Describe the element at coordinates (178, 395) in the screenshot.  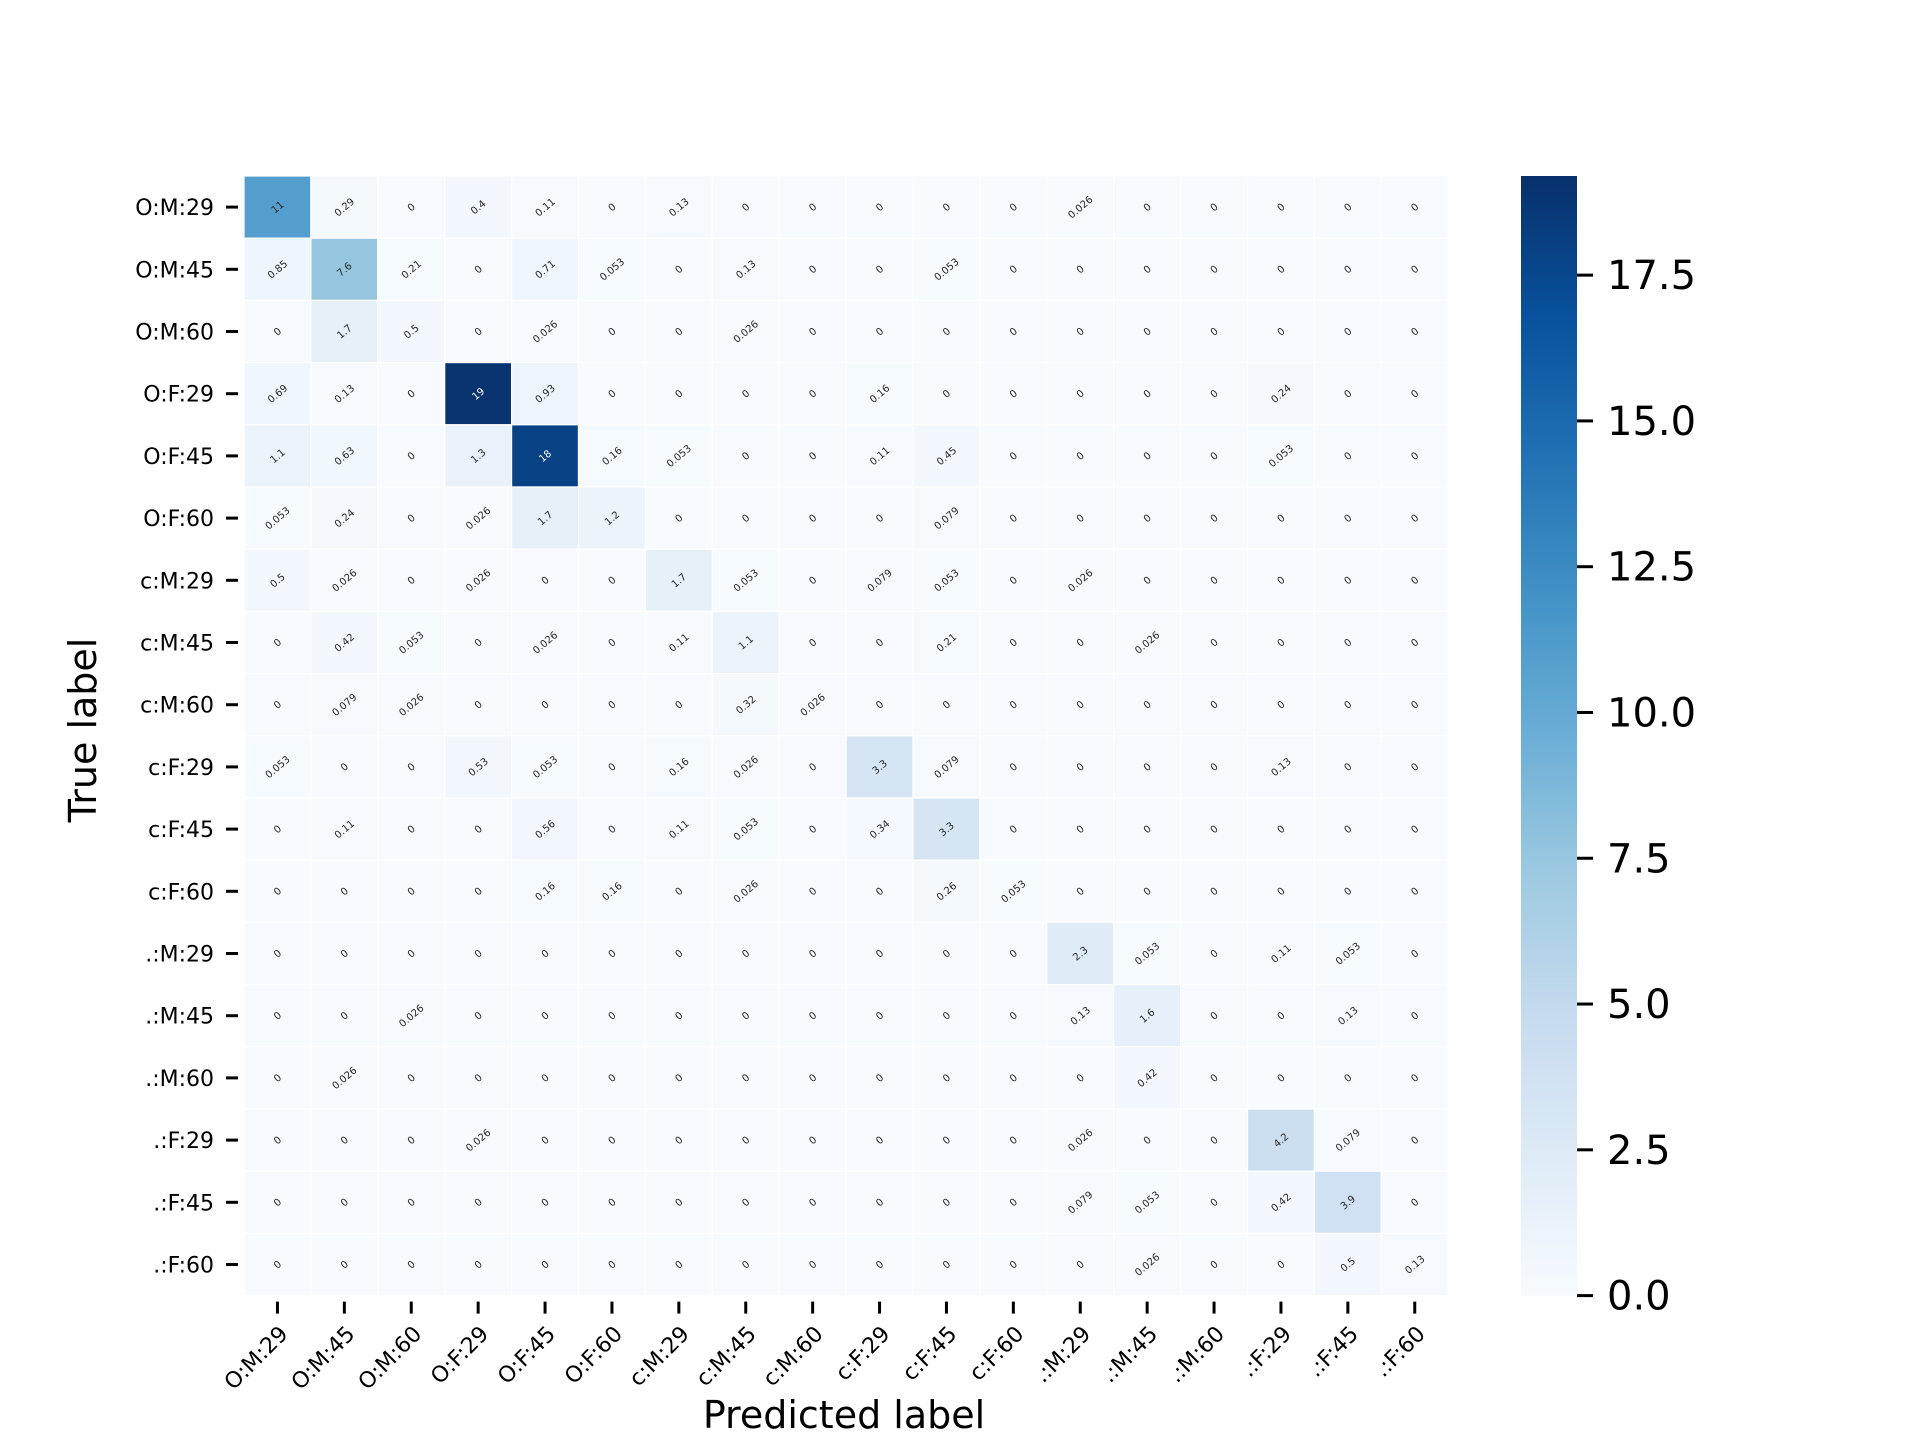
I see `y-tick-label: O:F:29` at that location.